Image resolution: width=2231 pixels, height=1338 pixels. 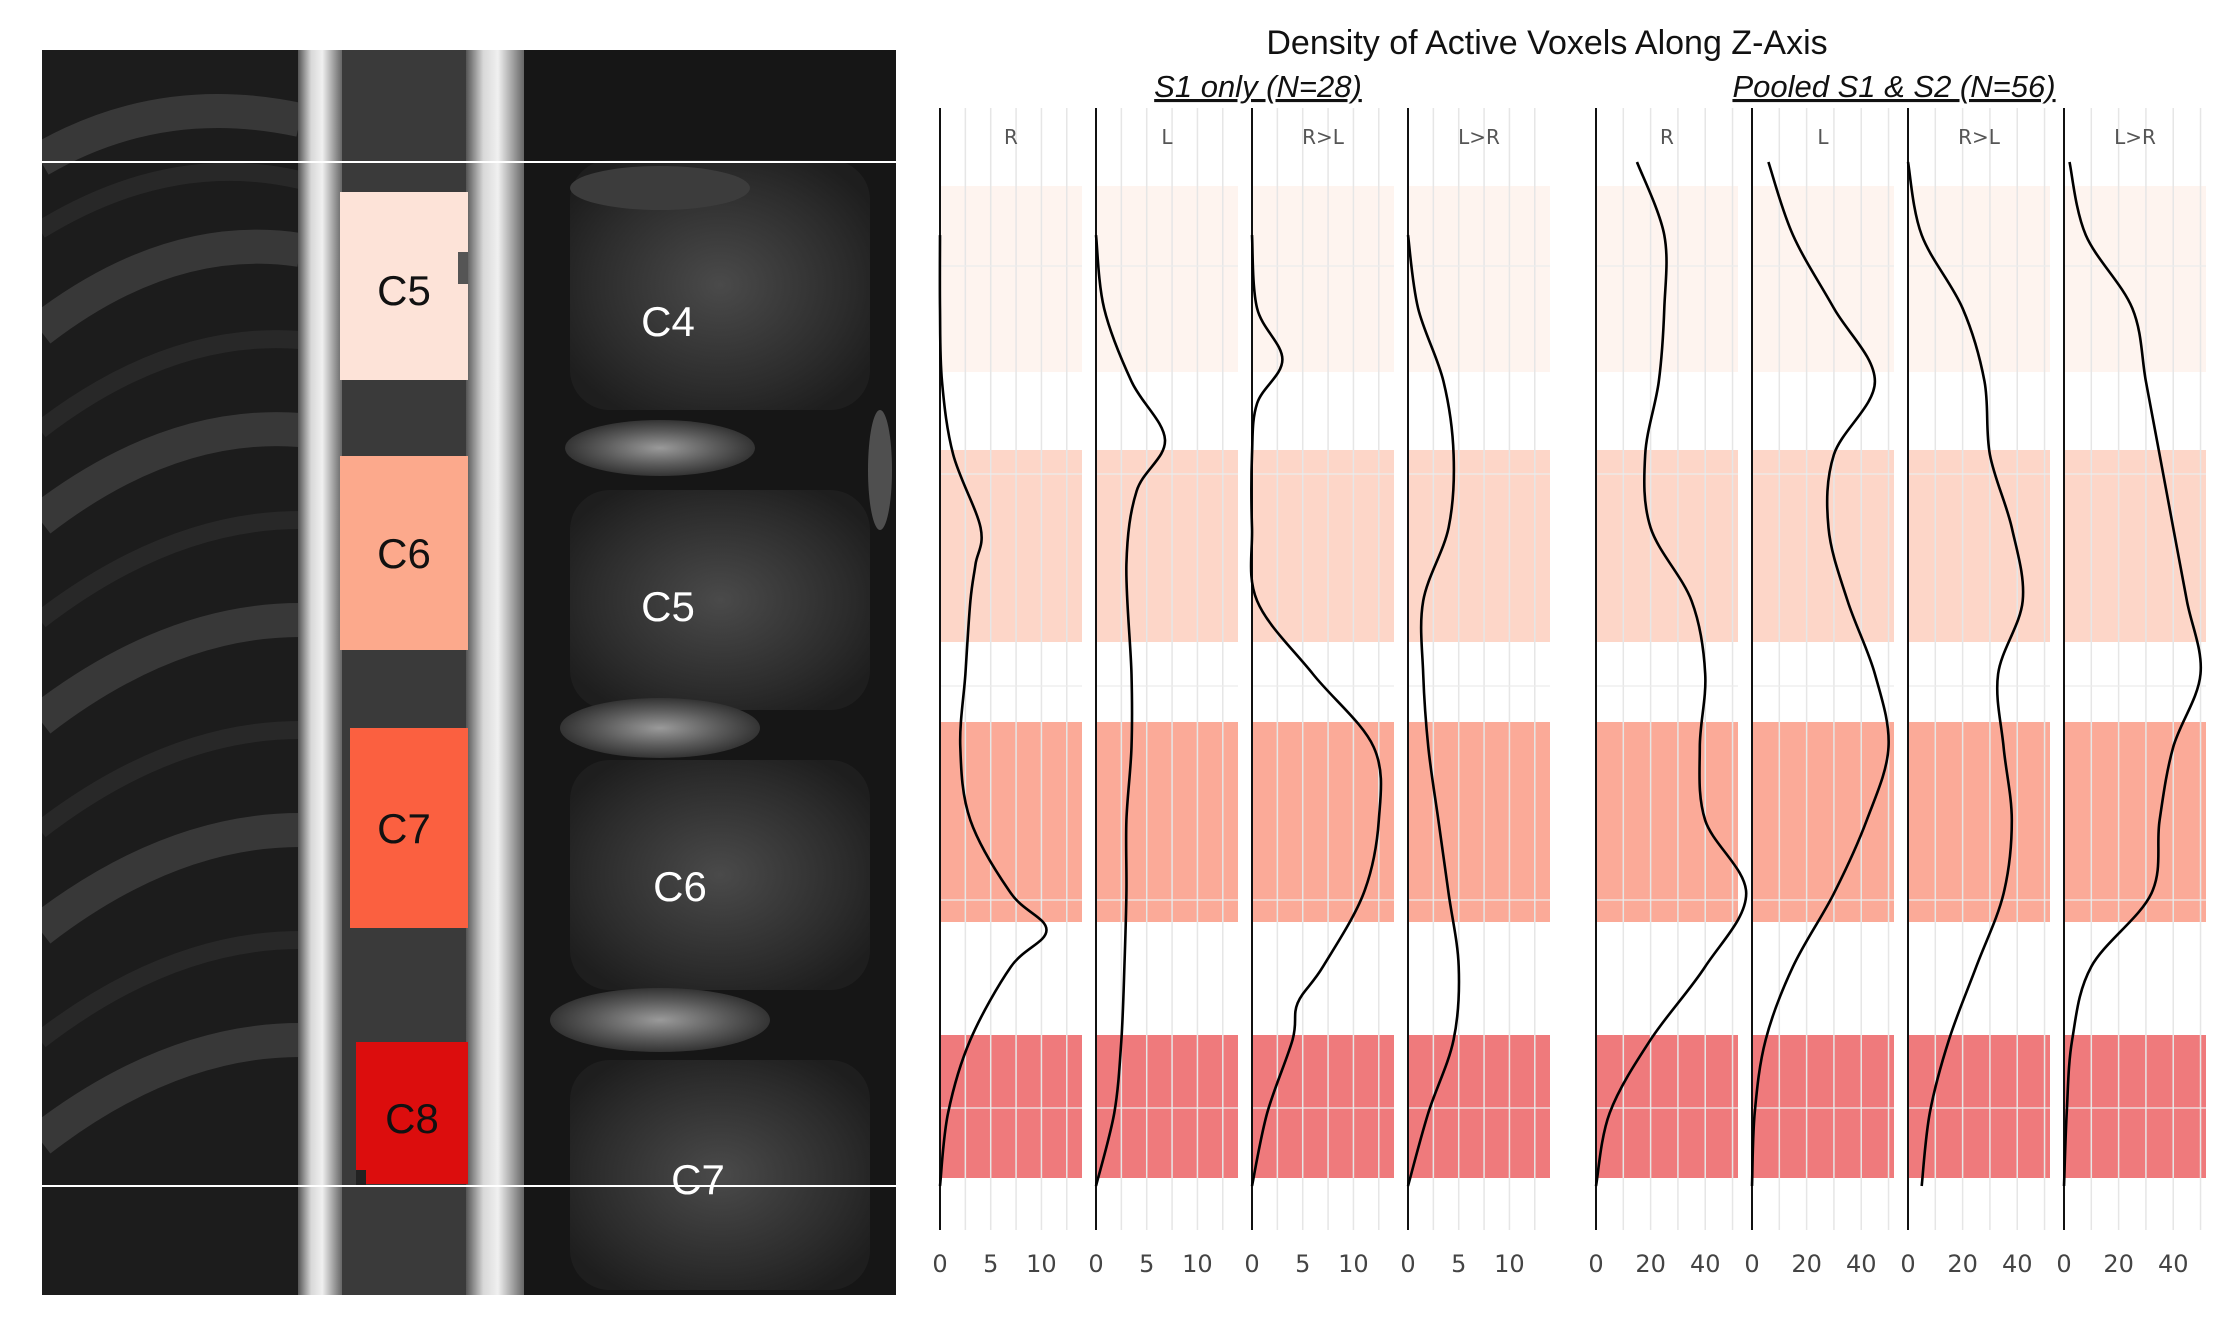 I want to click on segment-label-c6: C6, so click(x=404, y=553).